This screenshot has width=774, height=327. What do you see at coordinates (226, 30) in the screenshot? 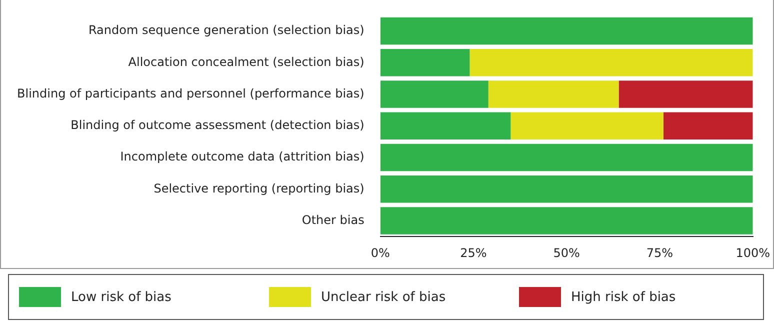
I see `y-tick-label: Random sequence generation (selection bias)` at bounding box center [226, 30].